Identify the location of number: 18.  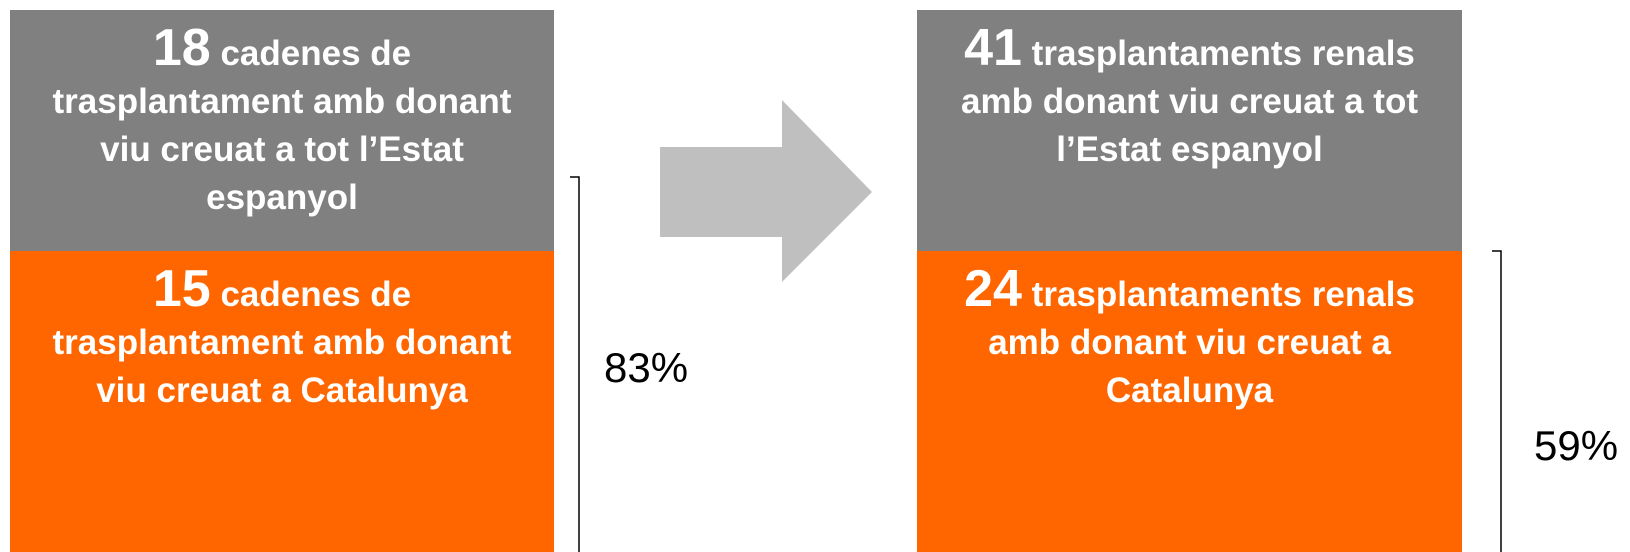
(181, 48).